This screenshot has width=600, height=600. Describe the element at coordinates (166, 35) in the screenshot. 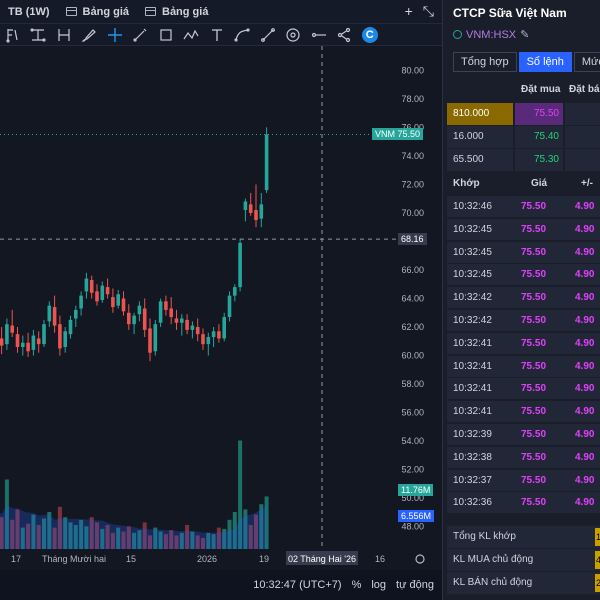

I see `rectangle-icon` at that location.